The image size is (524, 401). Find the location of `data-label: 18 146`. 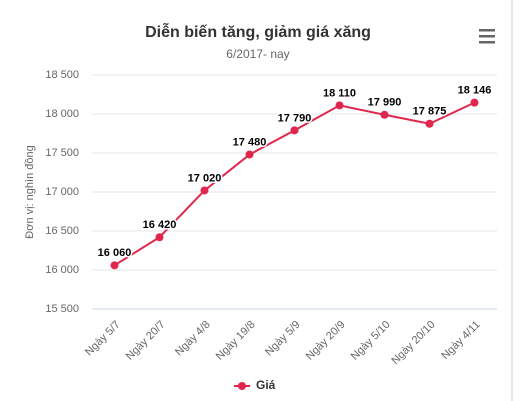

data-label: 18 146 is located at coordinates (475, 91).